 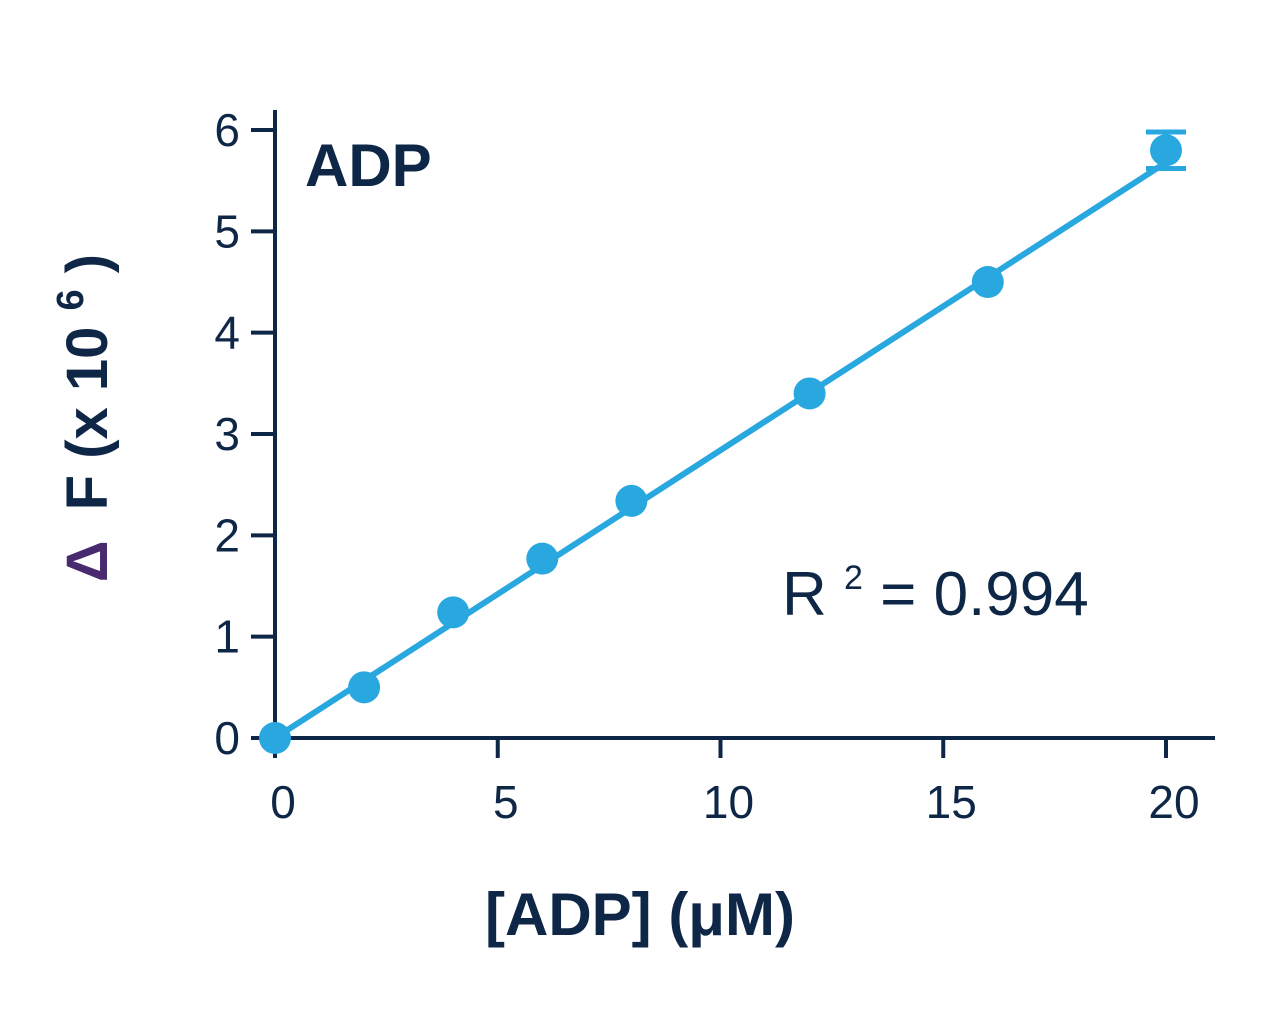 I want to click on x-tick-label: 20, so click(x=1173, y=802).